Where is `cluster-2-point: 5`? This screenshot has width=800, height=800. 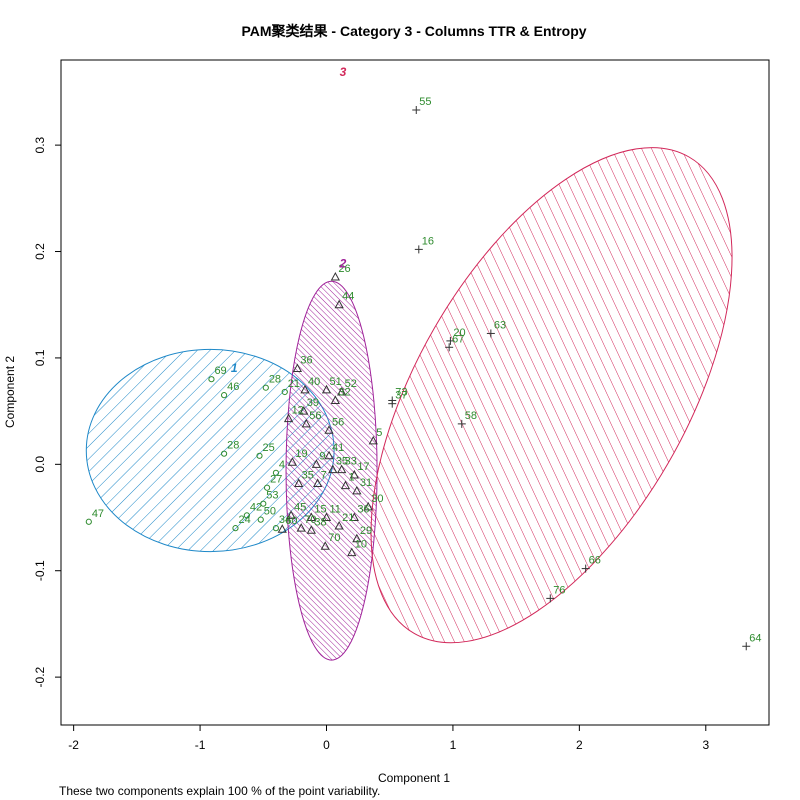
cluster-2-point: 5 is located at coordinates (375, 436).